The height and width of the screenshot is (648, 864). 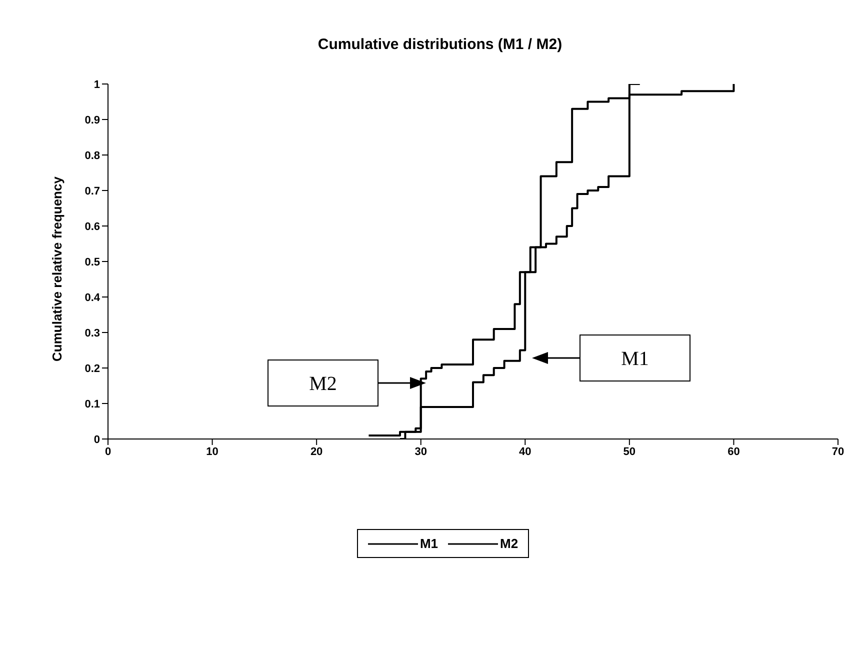 I want to click on y-tick-label: 0, so click(x=97, y=440).